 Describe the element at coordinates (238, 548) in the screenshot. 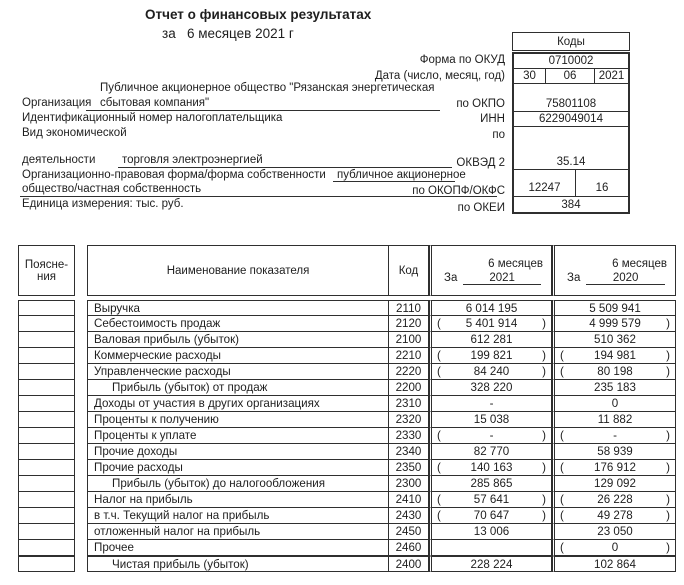

I see `row-indicator-name: Прочее` at that location.